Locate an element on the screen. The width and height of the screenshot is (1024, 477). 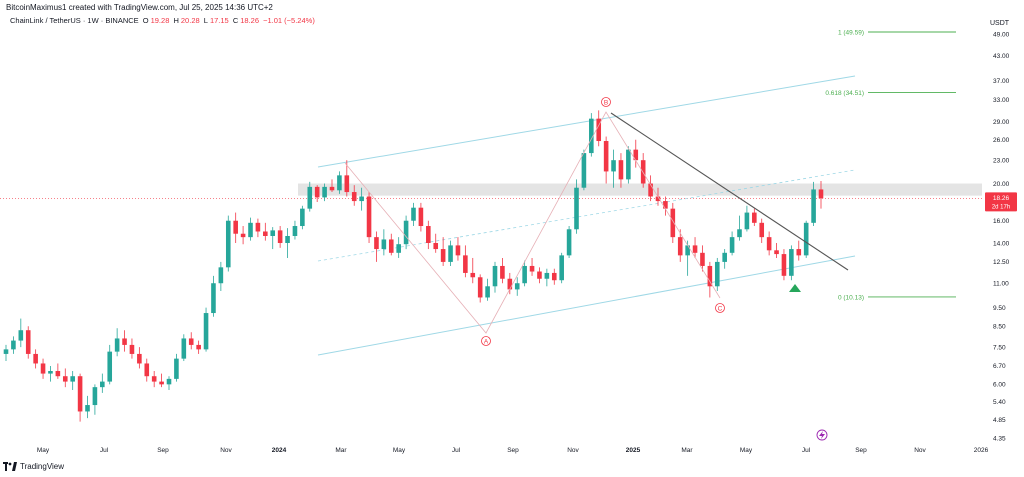
ohlc-close-label: C is located at coordinates (235, 20).